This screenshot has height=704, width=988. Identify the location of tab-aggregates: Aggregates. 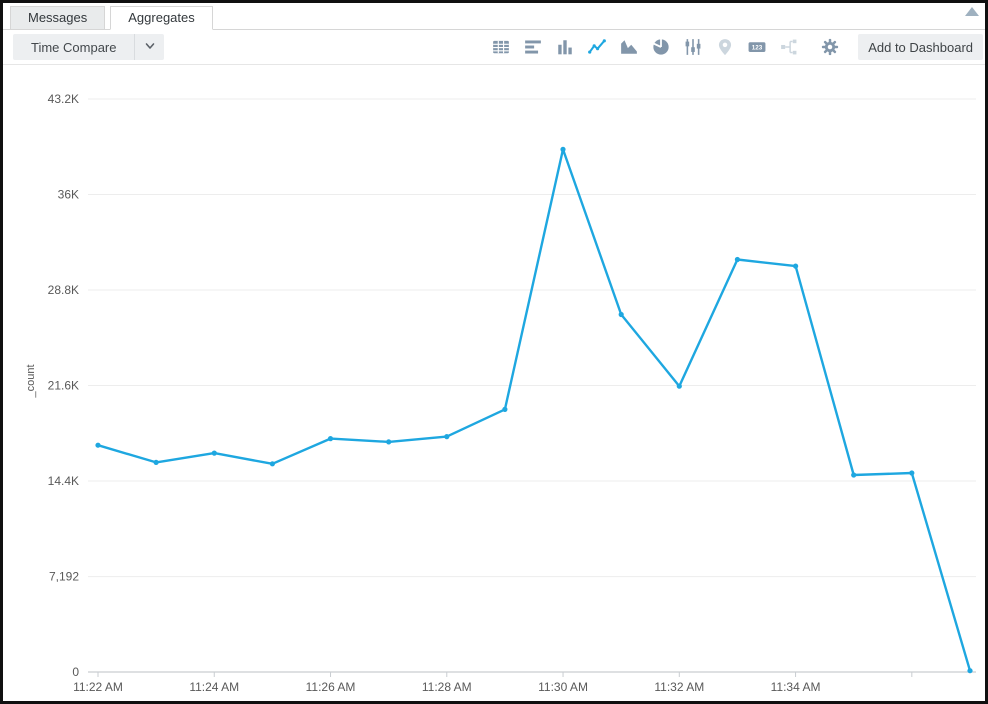
(161, 18).